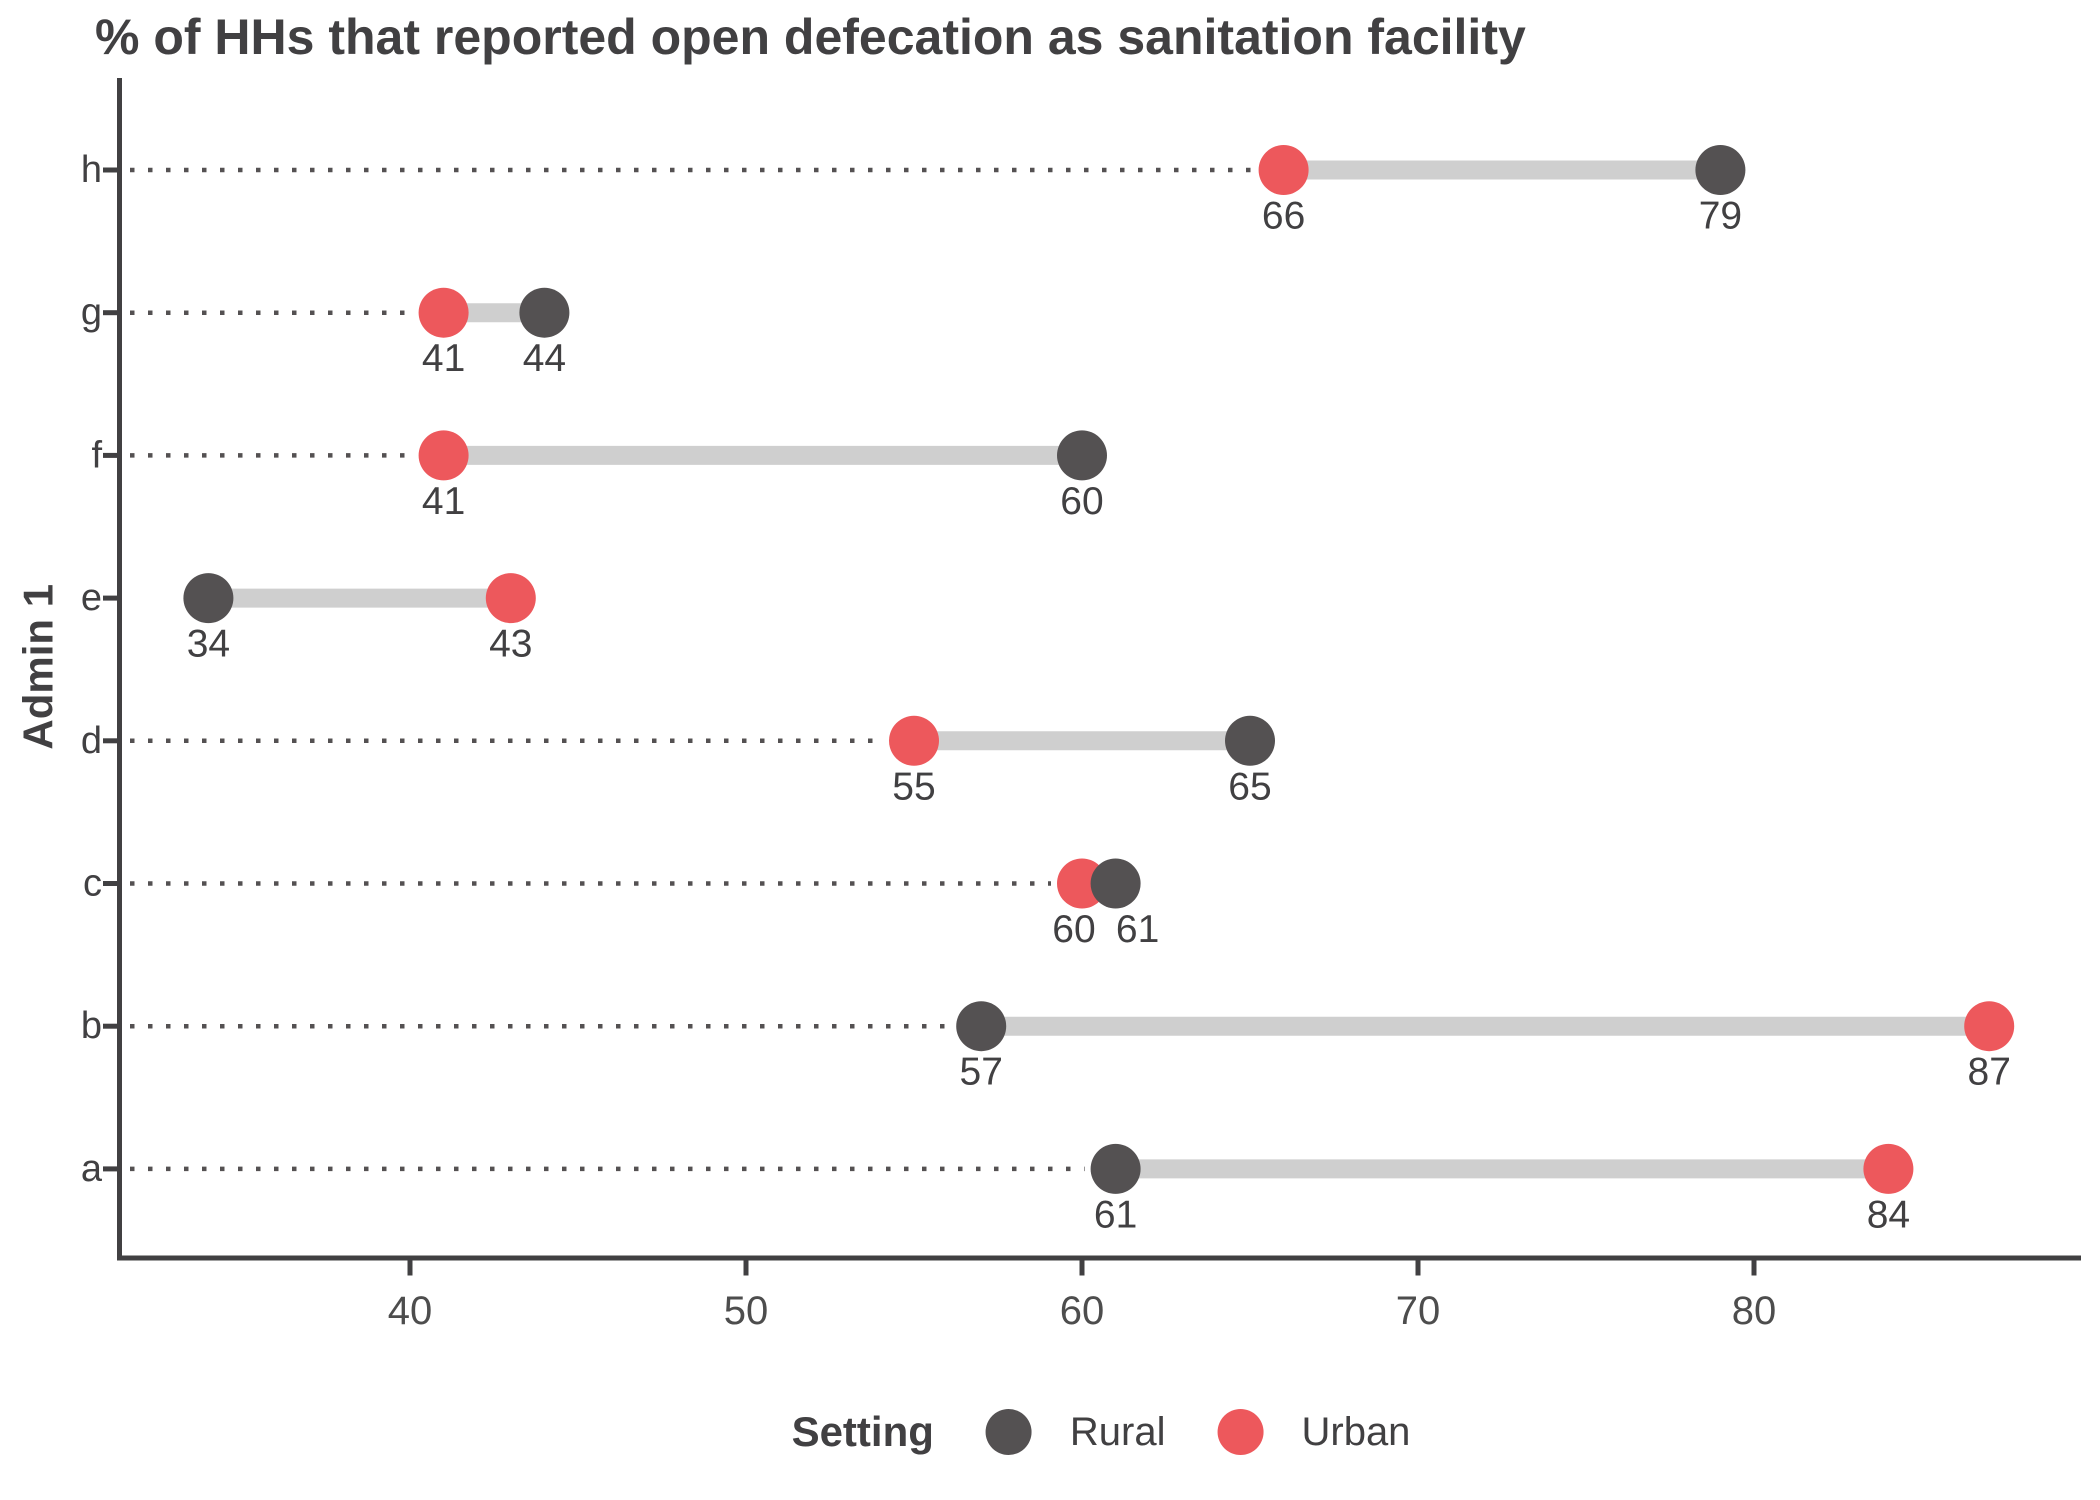 The image size is (2100, 1500). Describe the element at coordinates (1082, 455) in the screenshot. I see `dot-rural-f` at that location.